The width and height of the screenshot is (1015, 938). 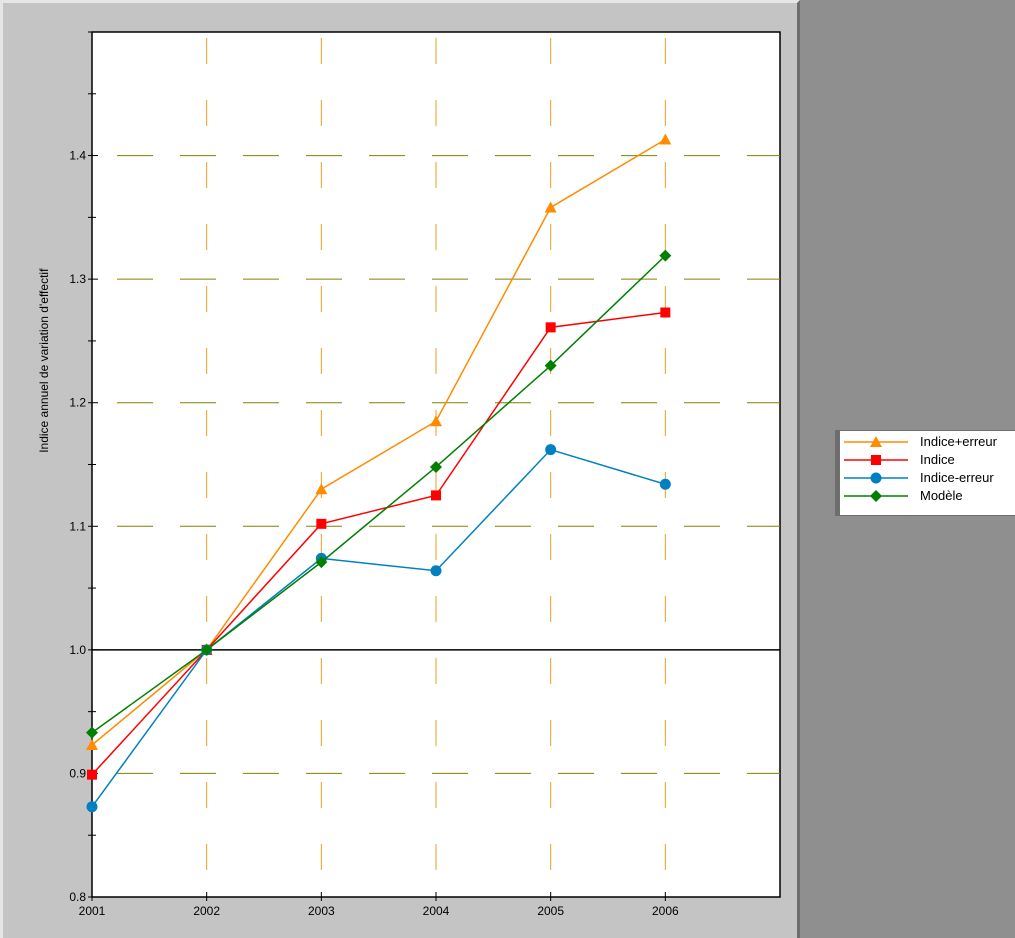 I want to click on legend-label: Modèle, so click(x=941, y=495).